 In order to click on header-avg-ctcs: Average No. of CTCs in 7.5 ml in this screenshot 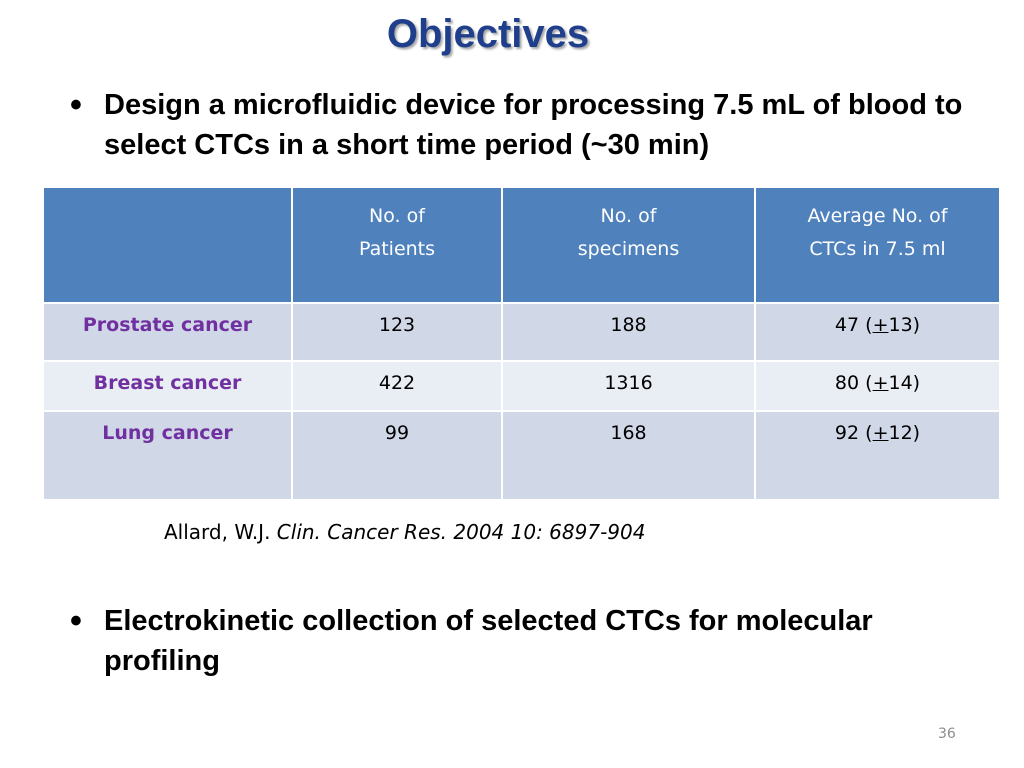, I will do `click(877, 245)`.